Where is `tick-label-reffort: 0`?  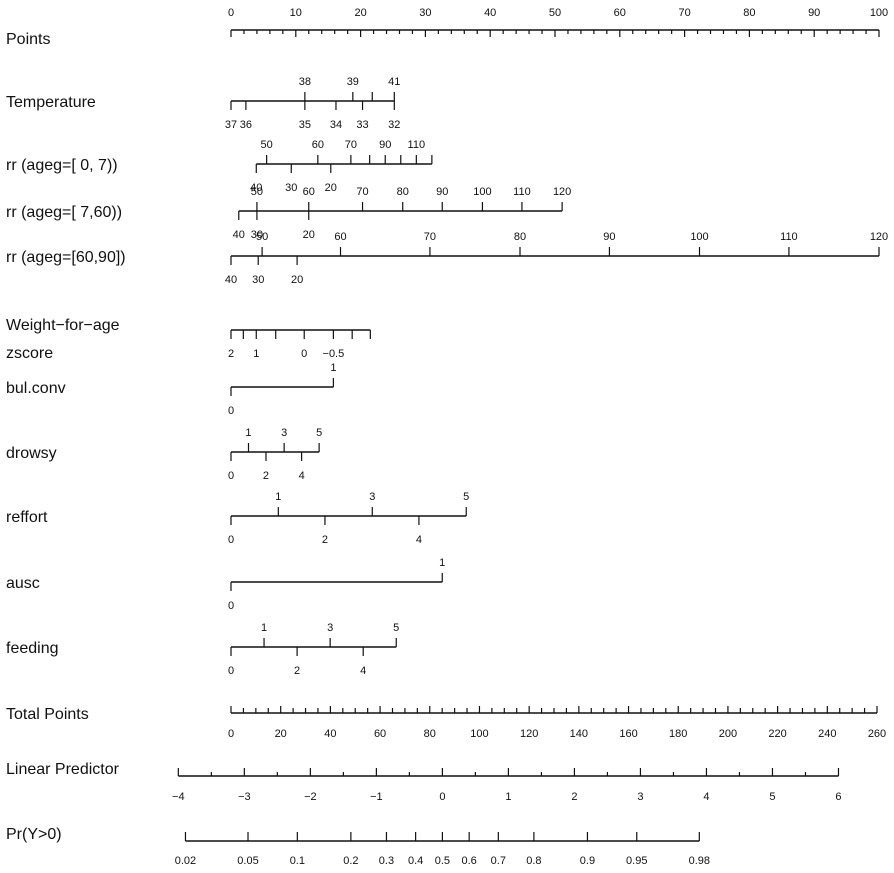
tick-label-reffort: 0 is located at coordinates (231, 540).